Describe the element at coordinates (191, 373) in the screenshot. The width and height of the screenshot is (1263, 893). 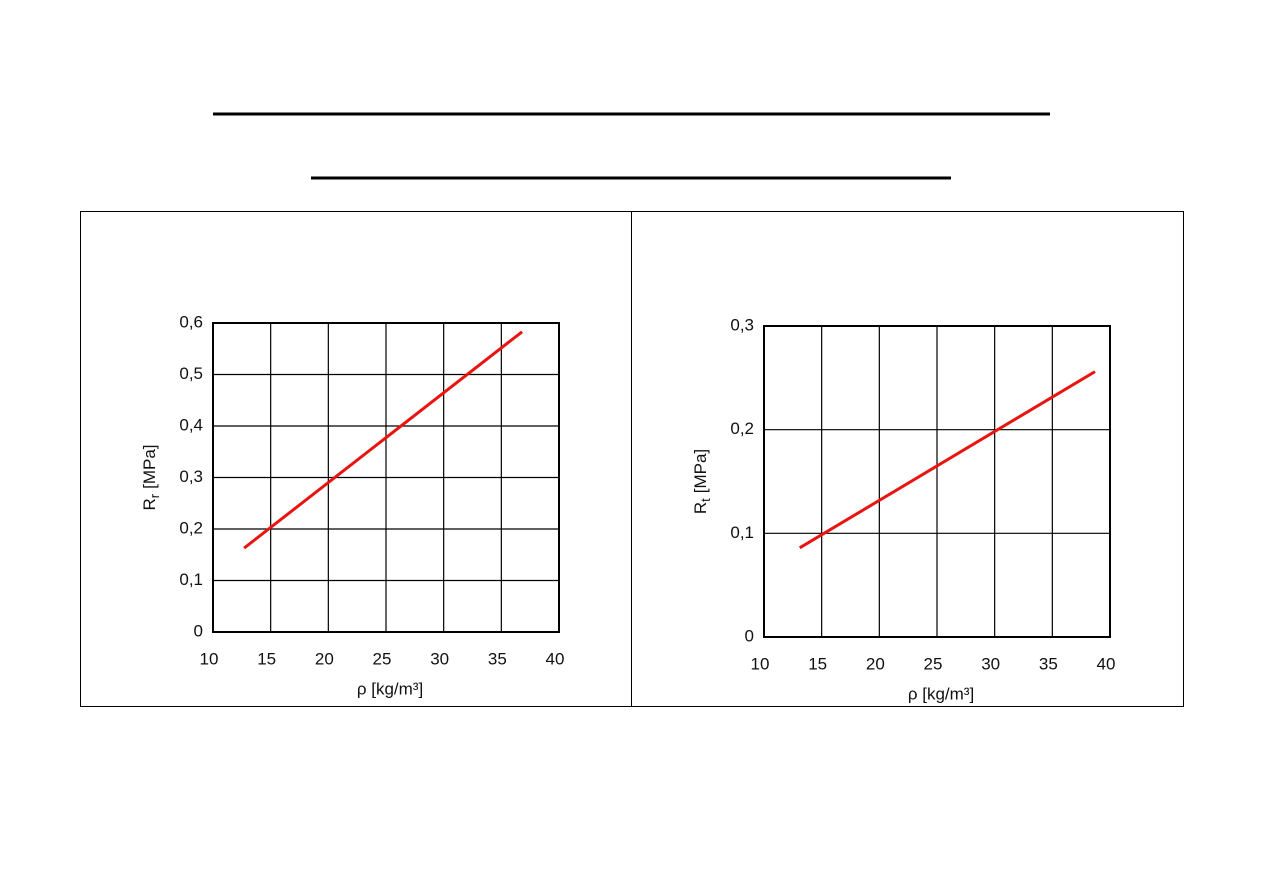
I see `y-tick-label: 0,5` at that location.